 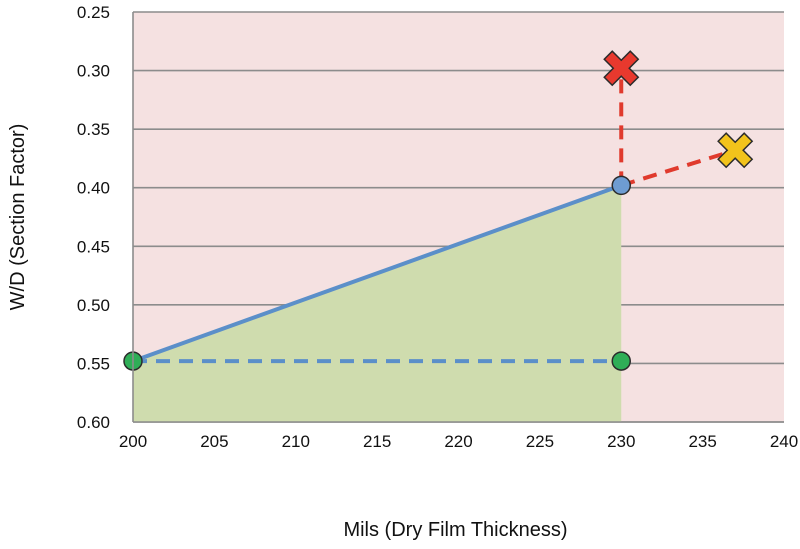 What do you see at coordinates (678, 168) in the screenshot?
I see `dashed-series-line` at bounding box center [678, 168].